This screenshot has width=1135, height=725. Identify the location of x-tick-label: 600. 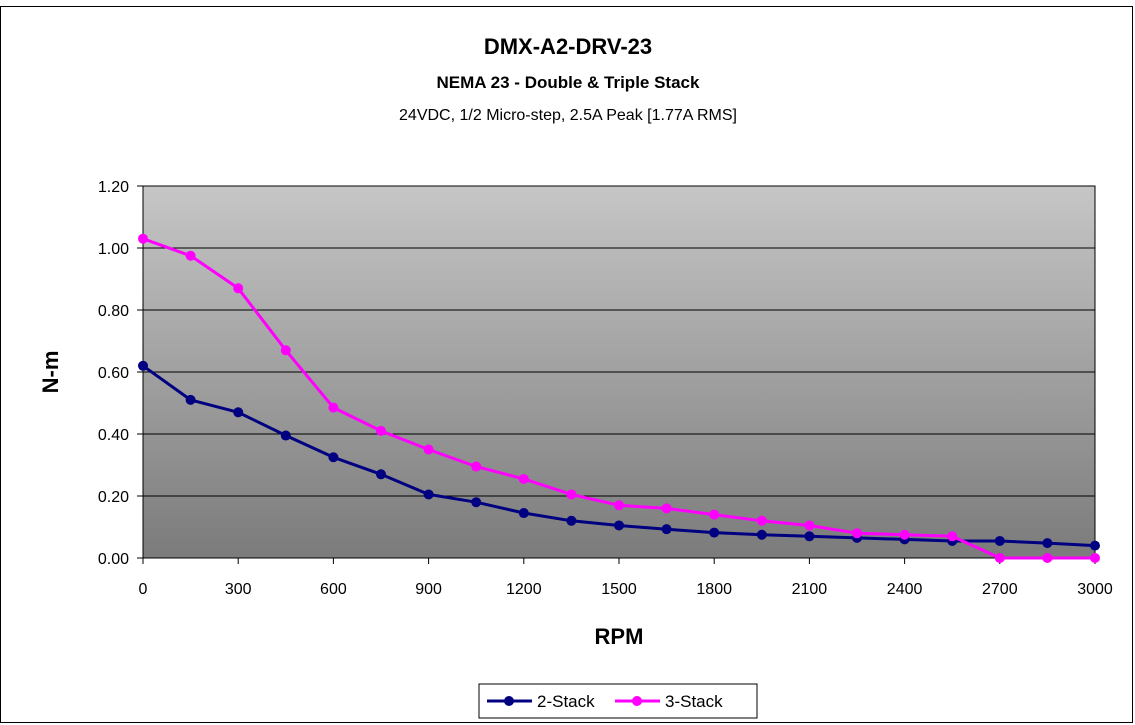
(333, 589).